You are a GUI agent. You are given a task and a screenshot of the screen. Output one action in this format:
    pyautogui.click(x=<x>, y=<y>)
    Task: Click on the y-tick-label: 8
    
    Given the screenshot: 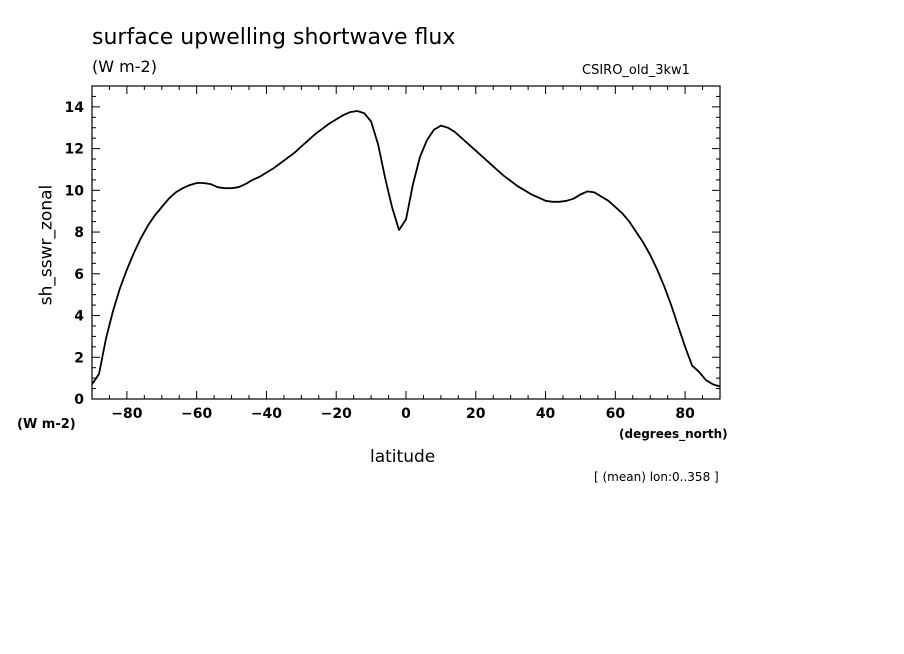 What is the action you would take?
    pyautogui.click(x=79, y=233)
    